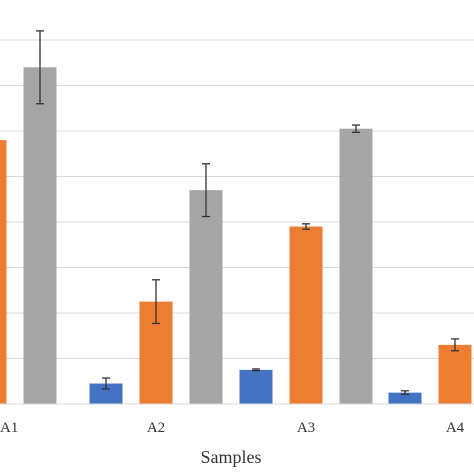  I want to click on x-tick-label-a3: A3, so click(306, 428).